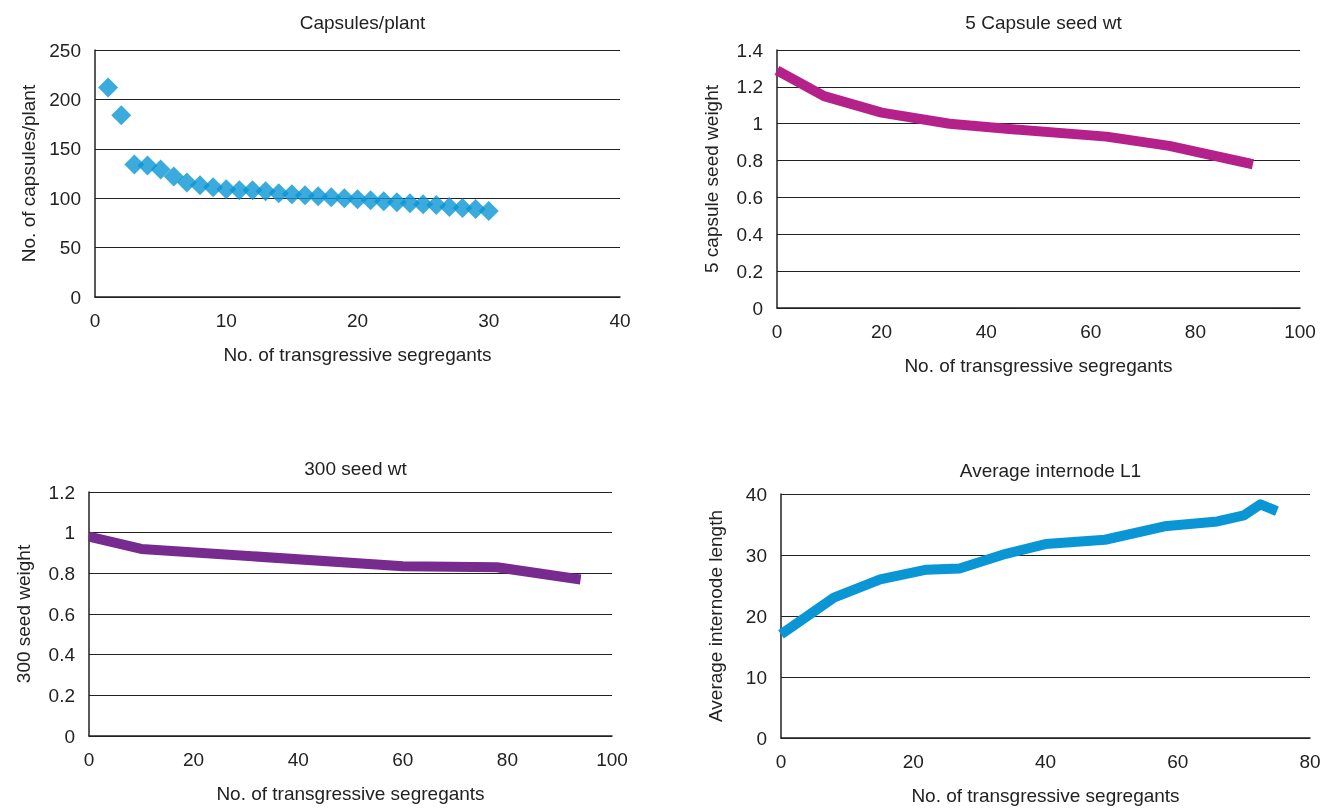 This screenshot has height=812, width=1339. I want to click on y-tick-label: 40, so click(756, 494).